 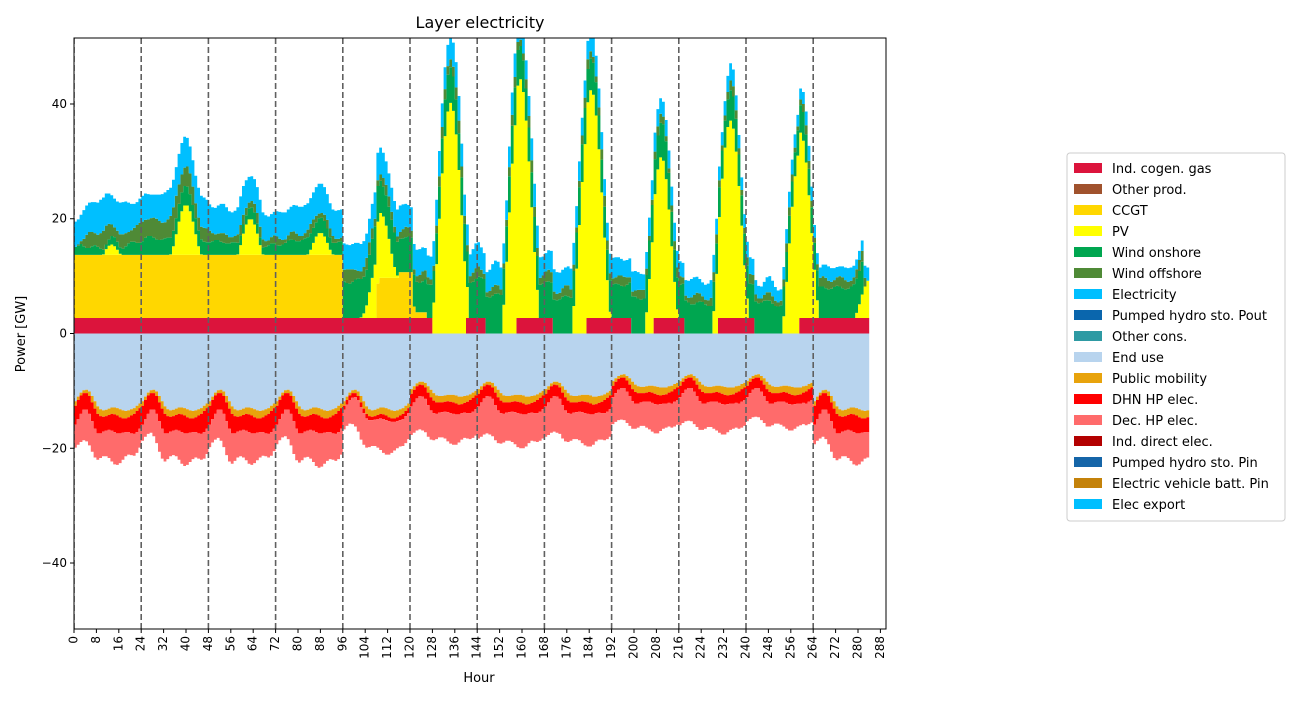 I want to click on x-tick-label: 208, so click(x=656, y=647).